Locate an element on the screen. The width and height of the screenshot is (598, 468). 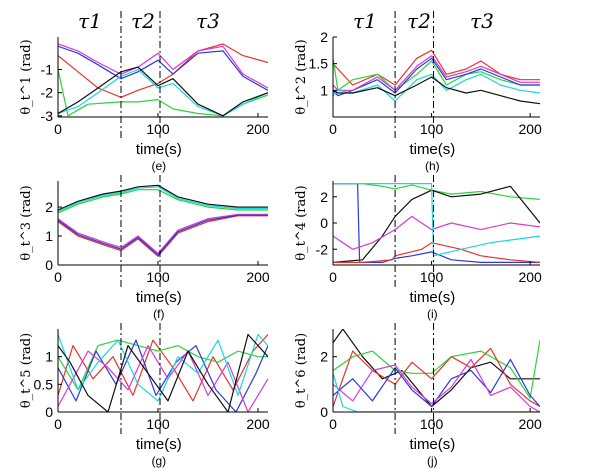
y-axis-label: θ_t^3 (rad) is located at coordinates (26, 222).